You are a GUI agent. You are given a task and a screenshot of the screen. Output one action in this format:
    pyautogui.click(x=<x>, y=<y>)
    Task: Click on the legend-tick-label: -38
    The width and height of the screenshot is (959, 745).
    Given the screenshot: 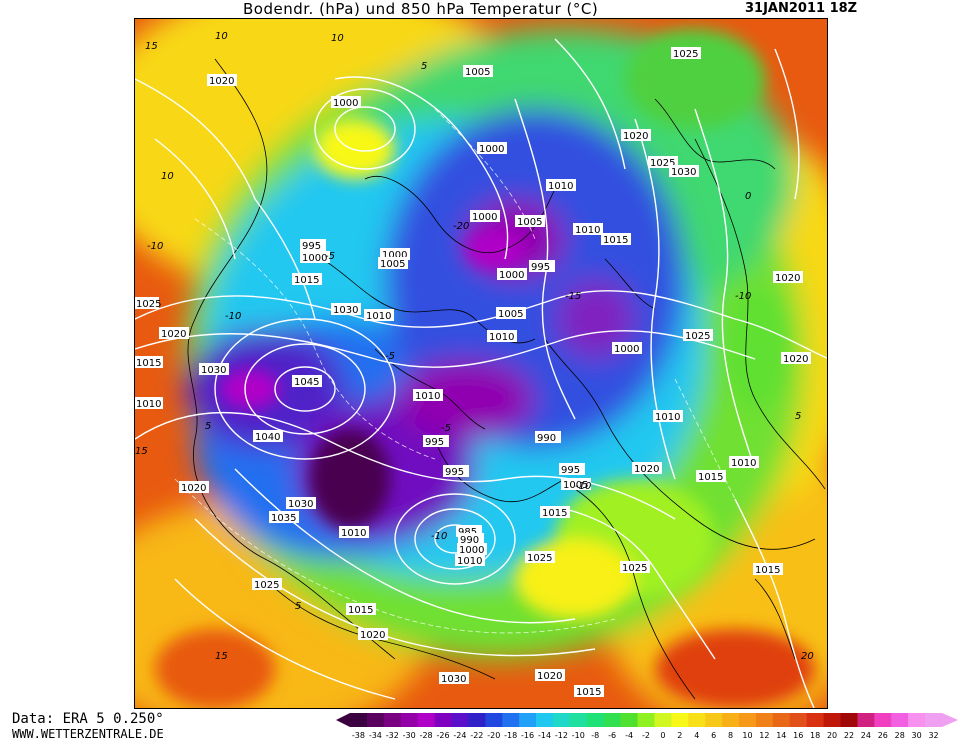 What is the action you would take?
    pyautogui.click(x=358, y=735)
    